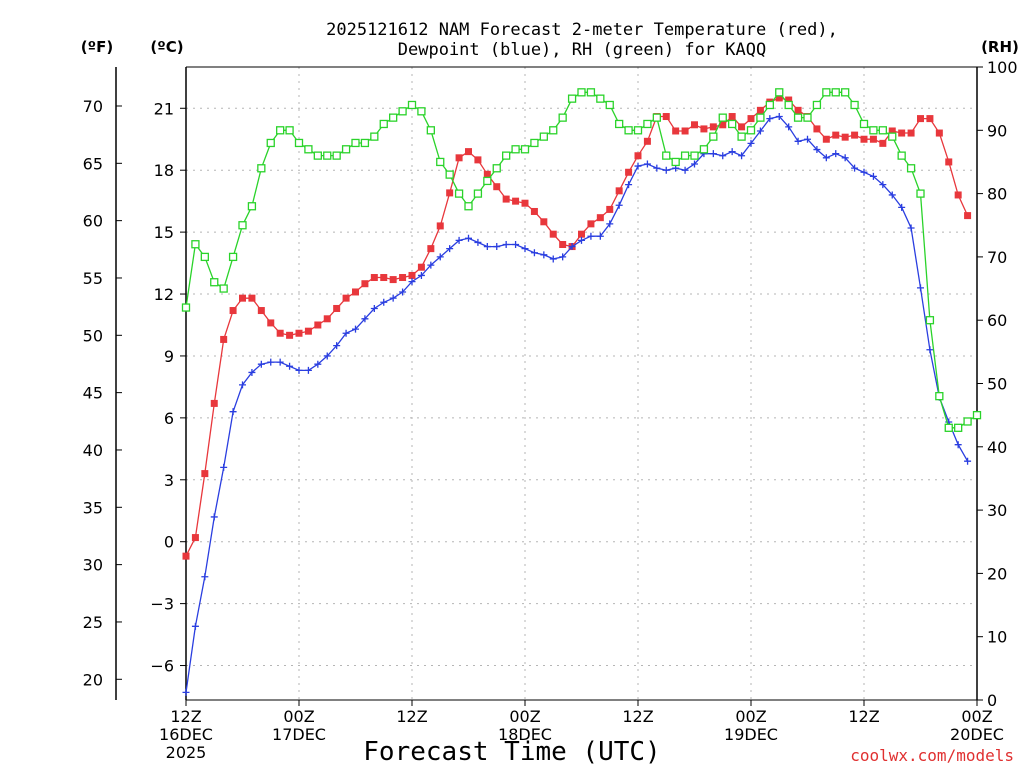  Describe the element at coordinates (169, 356) in the screenshot. I see `celsius-tick-label: 9` at that location.